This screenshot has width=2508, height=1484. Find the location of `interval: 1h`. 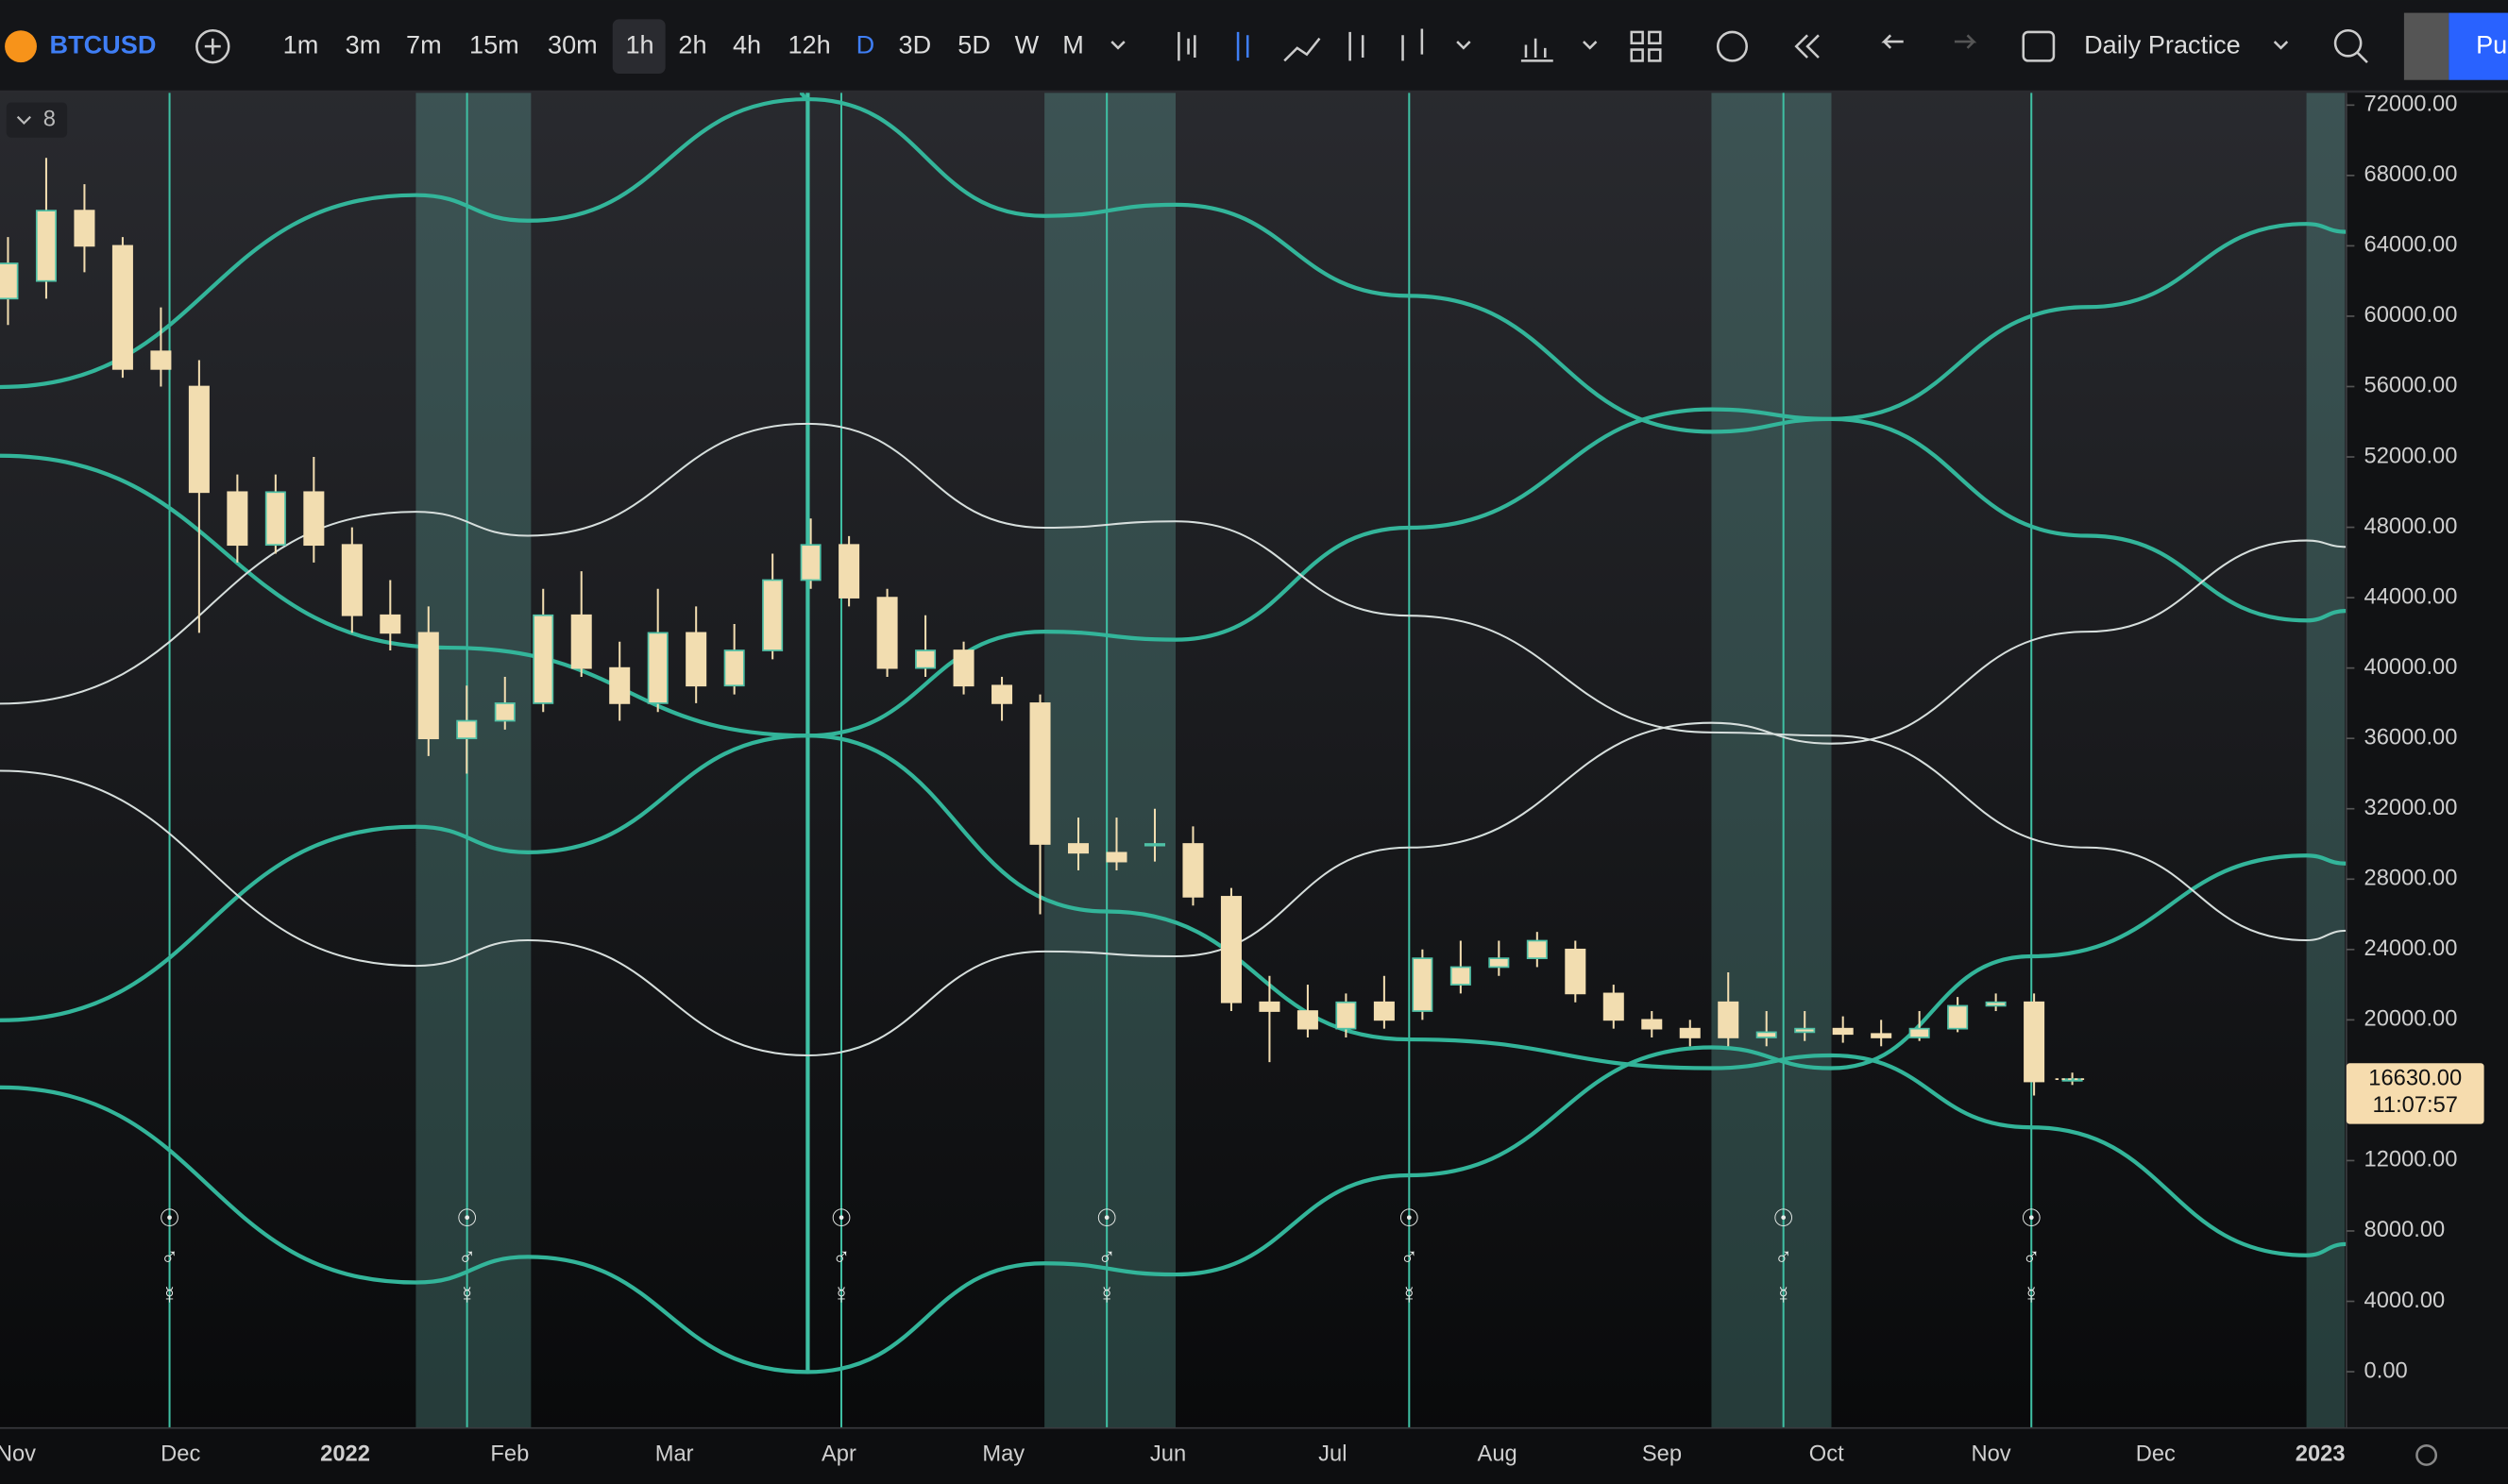

interval: 1h is located at coordinates (639, 44).